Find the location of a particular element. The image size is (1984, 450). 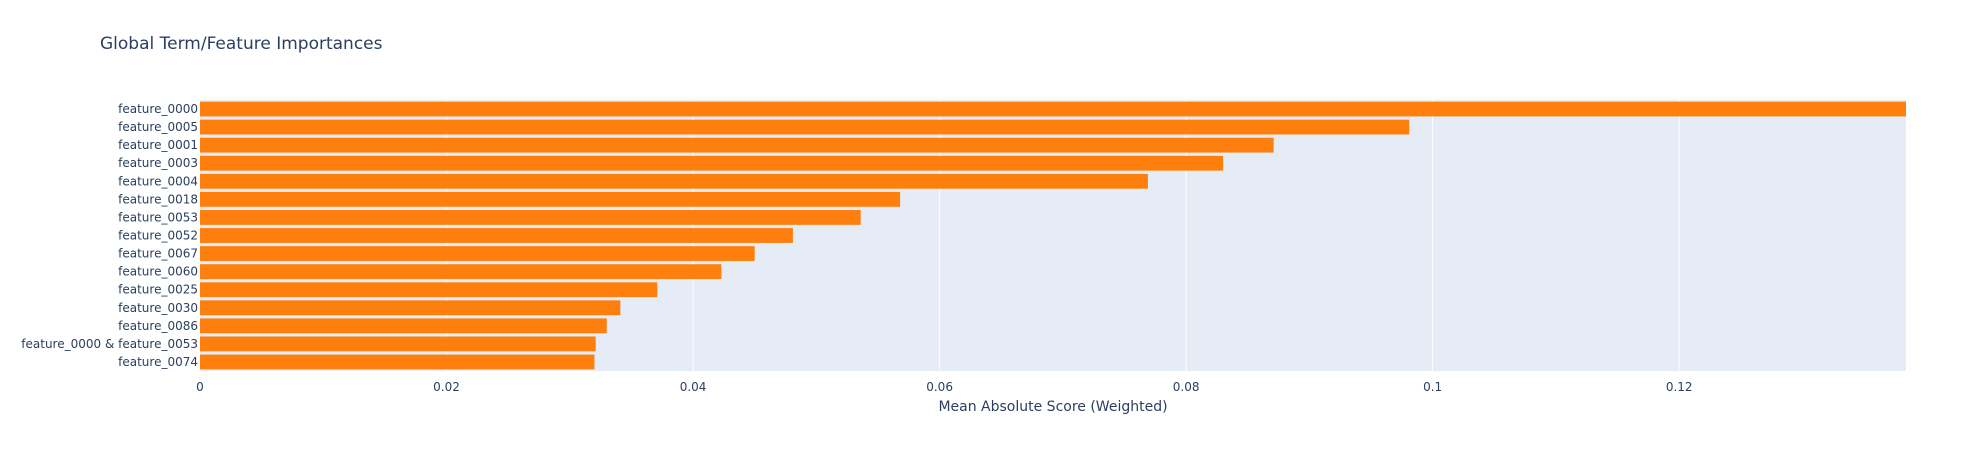

y-tick-label: feature_0067 is located at coordinates (158, 254).